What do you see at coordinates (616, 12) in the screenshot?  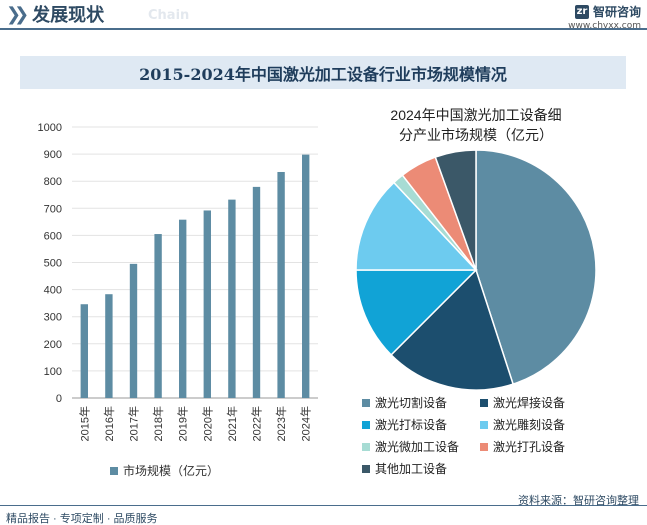 I see `brand-name: 智研咨询` at bounding box center [616, 12].